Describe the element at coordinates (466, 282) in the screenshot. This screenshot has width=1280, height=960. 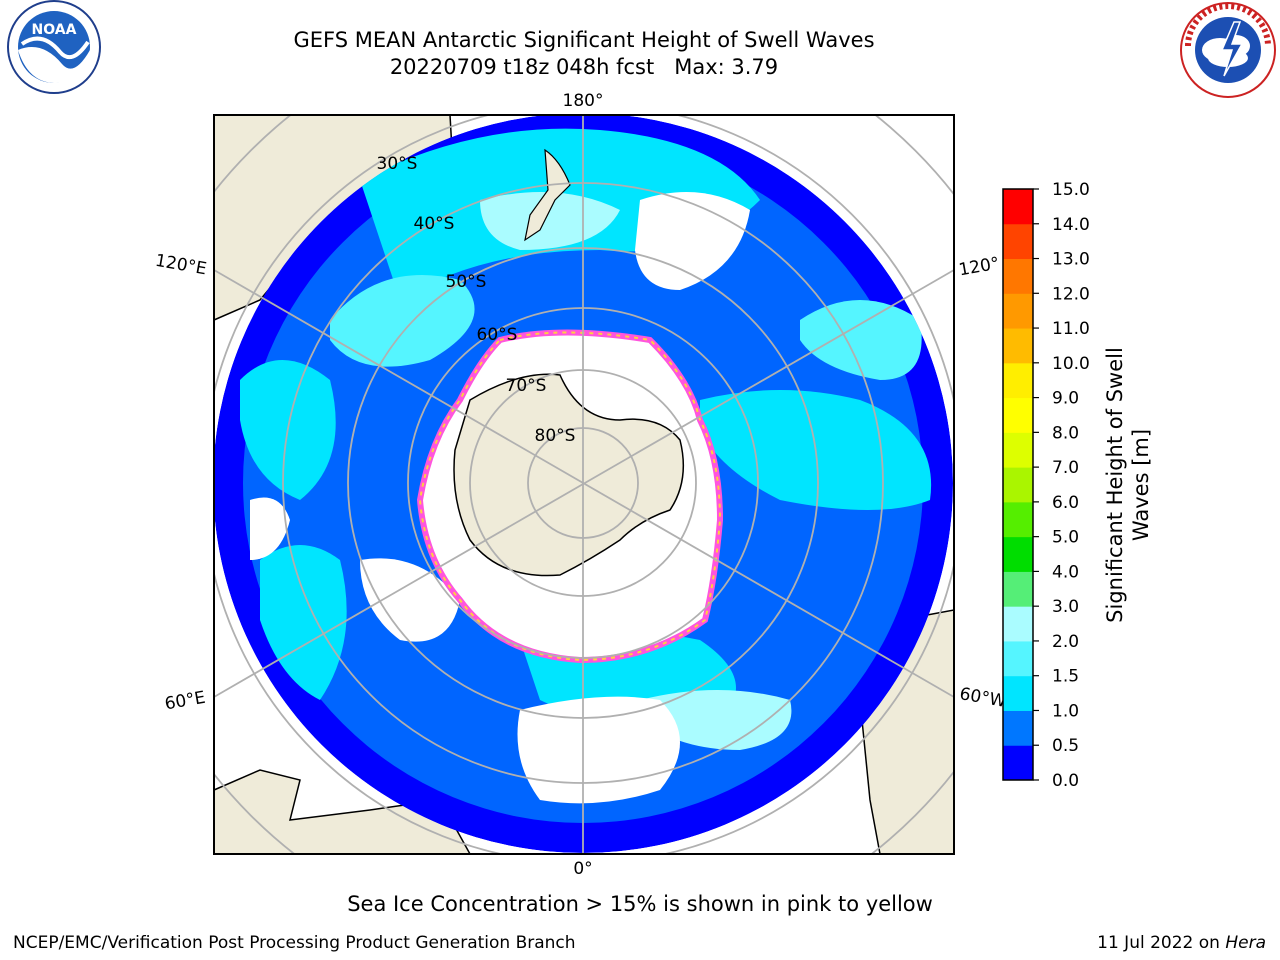
I see `lat-label-50s: 50°S` at that location.